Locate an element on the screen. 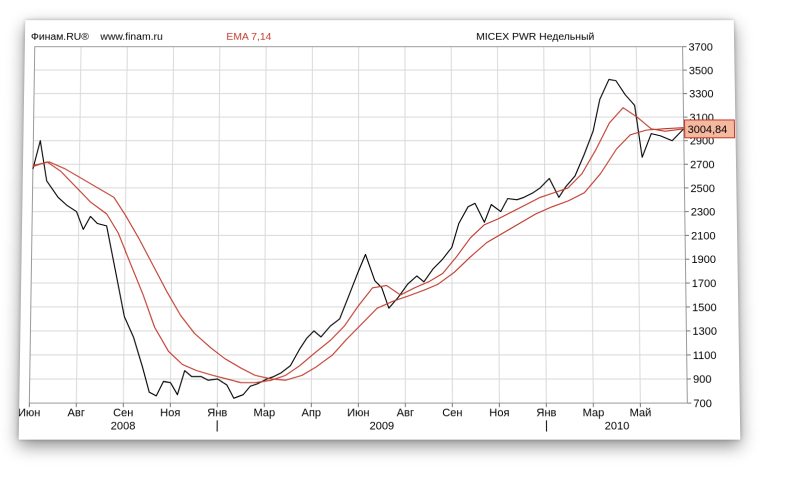 The image size is (791, 493). y-tick-label: 700 is located at coordinates (702, 404).